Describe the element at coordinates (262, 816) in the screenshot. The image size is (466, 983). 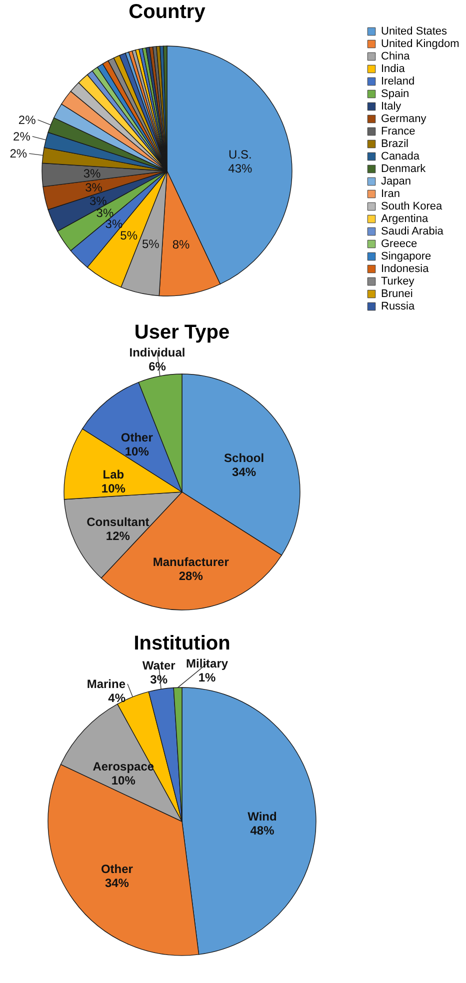
I see `slice-label: Wind` at that location.